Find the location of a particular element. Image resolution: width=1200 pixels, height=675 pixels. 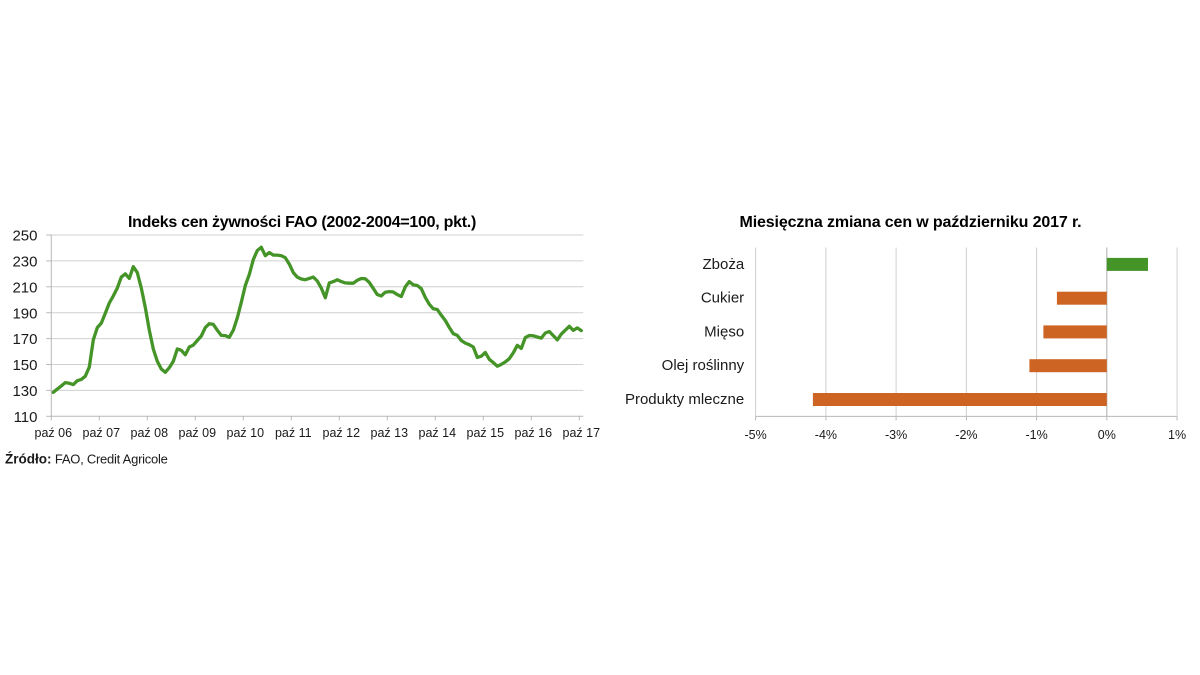

svg-text: 130 is located at coordinates (24, 391).